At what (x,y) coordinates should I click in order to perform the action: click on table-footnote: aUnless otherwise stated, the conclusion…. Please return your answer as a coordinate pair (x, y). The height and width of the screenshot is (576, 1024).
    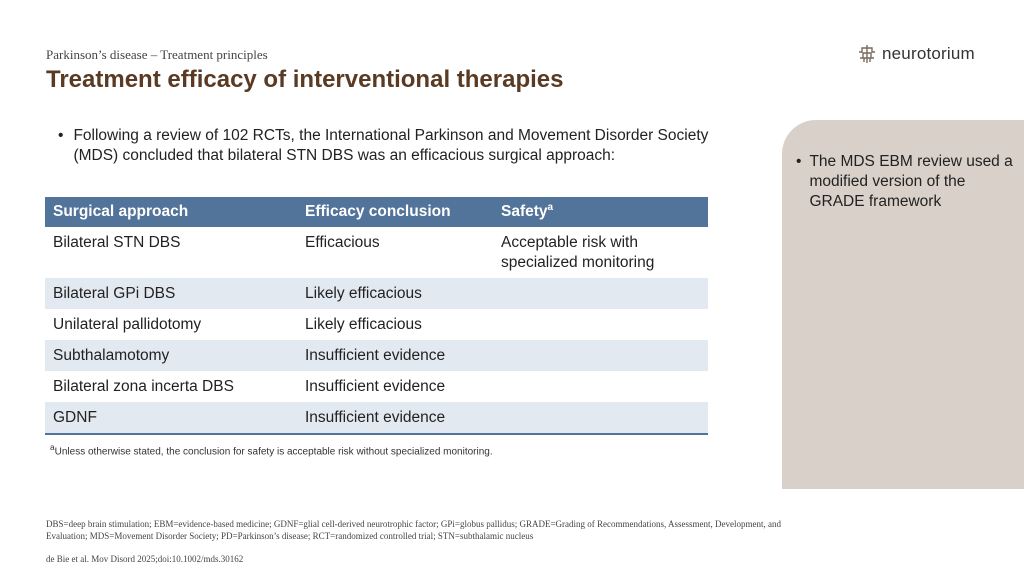
    Looking at the image, I should click on (271, 449).